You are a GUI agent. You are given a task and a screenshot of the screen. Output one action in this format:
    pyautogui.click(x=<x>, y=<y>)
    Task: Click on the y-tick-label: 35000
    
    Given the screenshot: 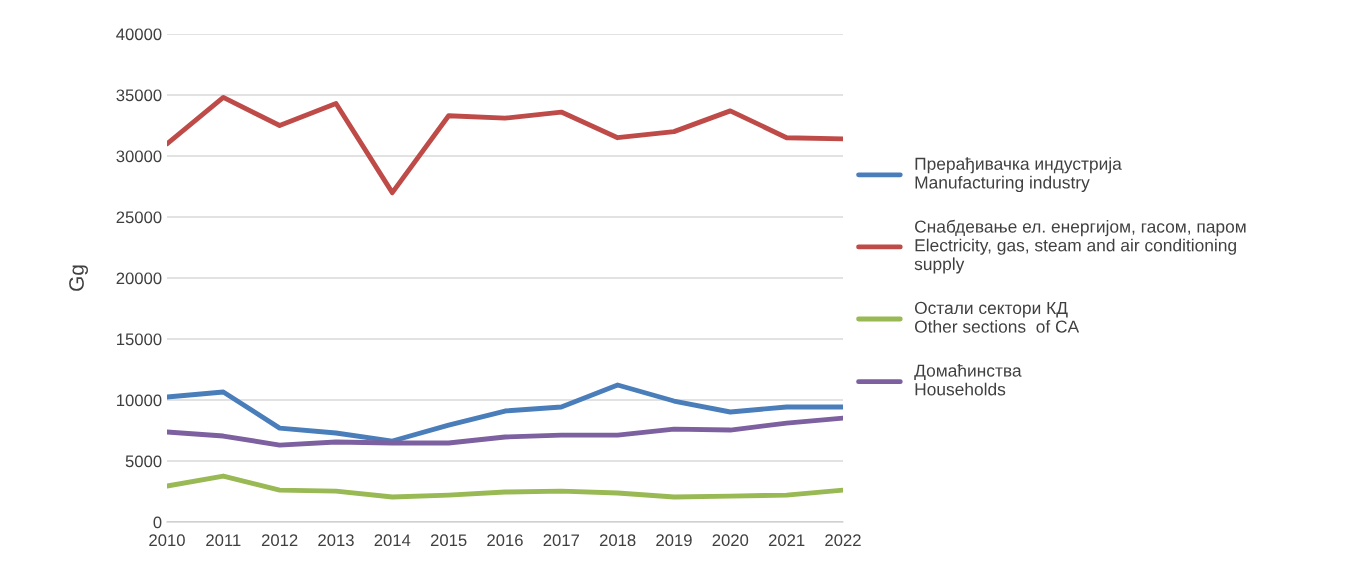 What is the action you would take?
    pyautogui.click(x=139, y=95)
    